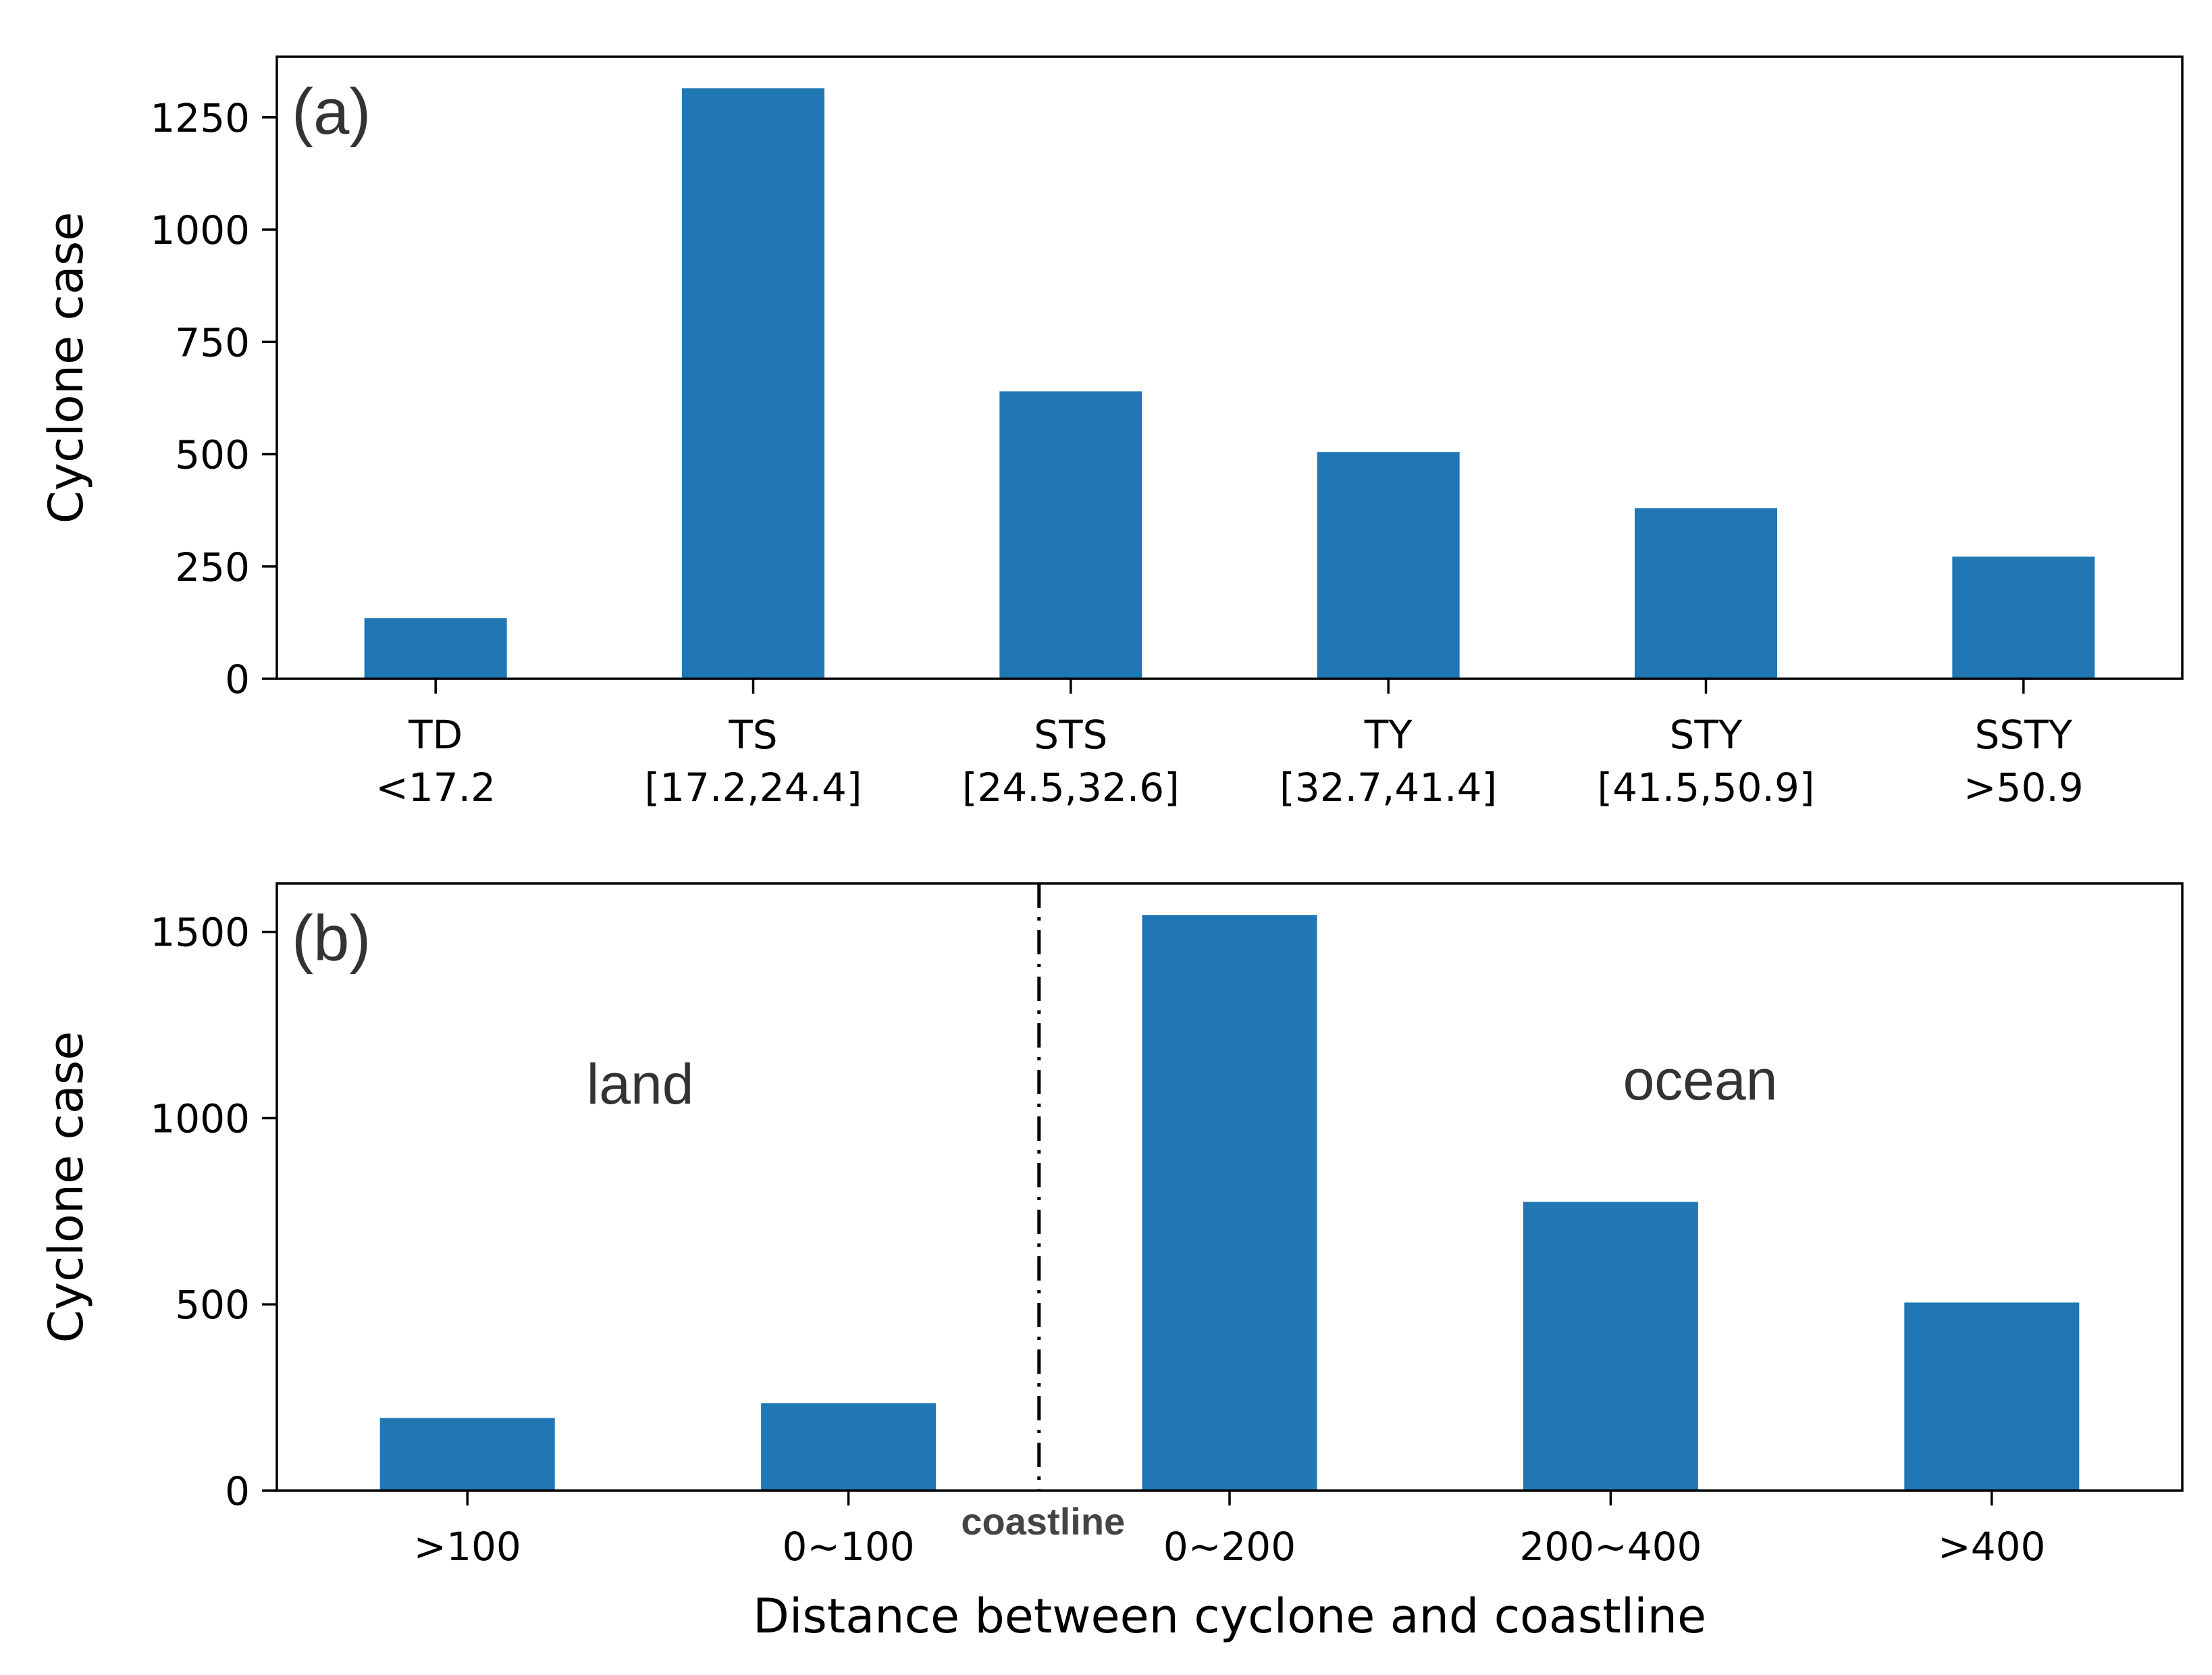 The height and width of the screenshot is (1675, 2212). Describe the element at coordinates (752, 735) in the screenshot. I see `xtick-label-a: TS` at that location.